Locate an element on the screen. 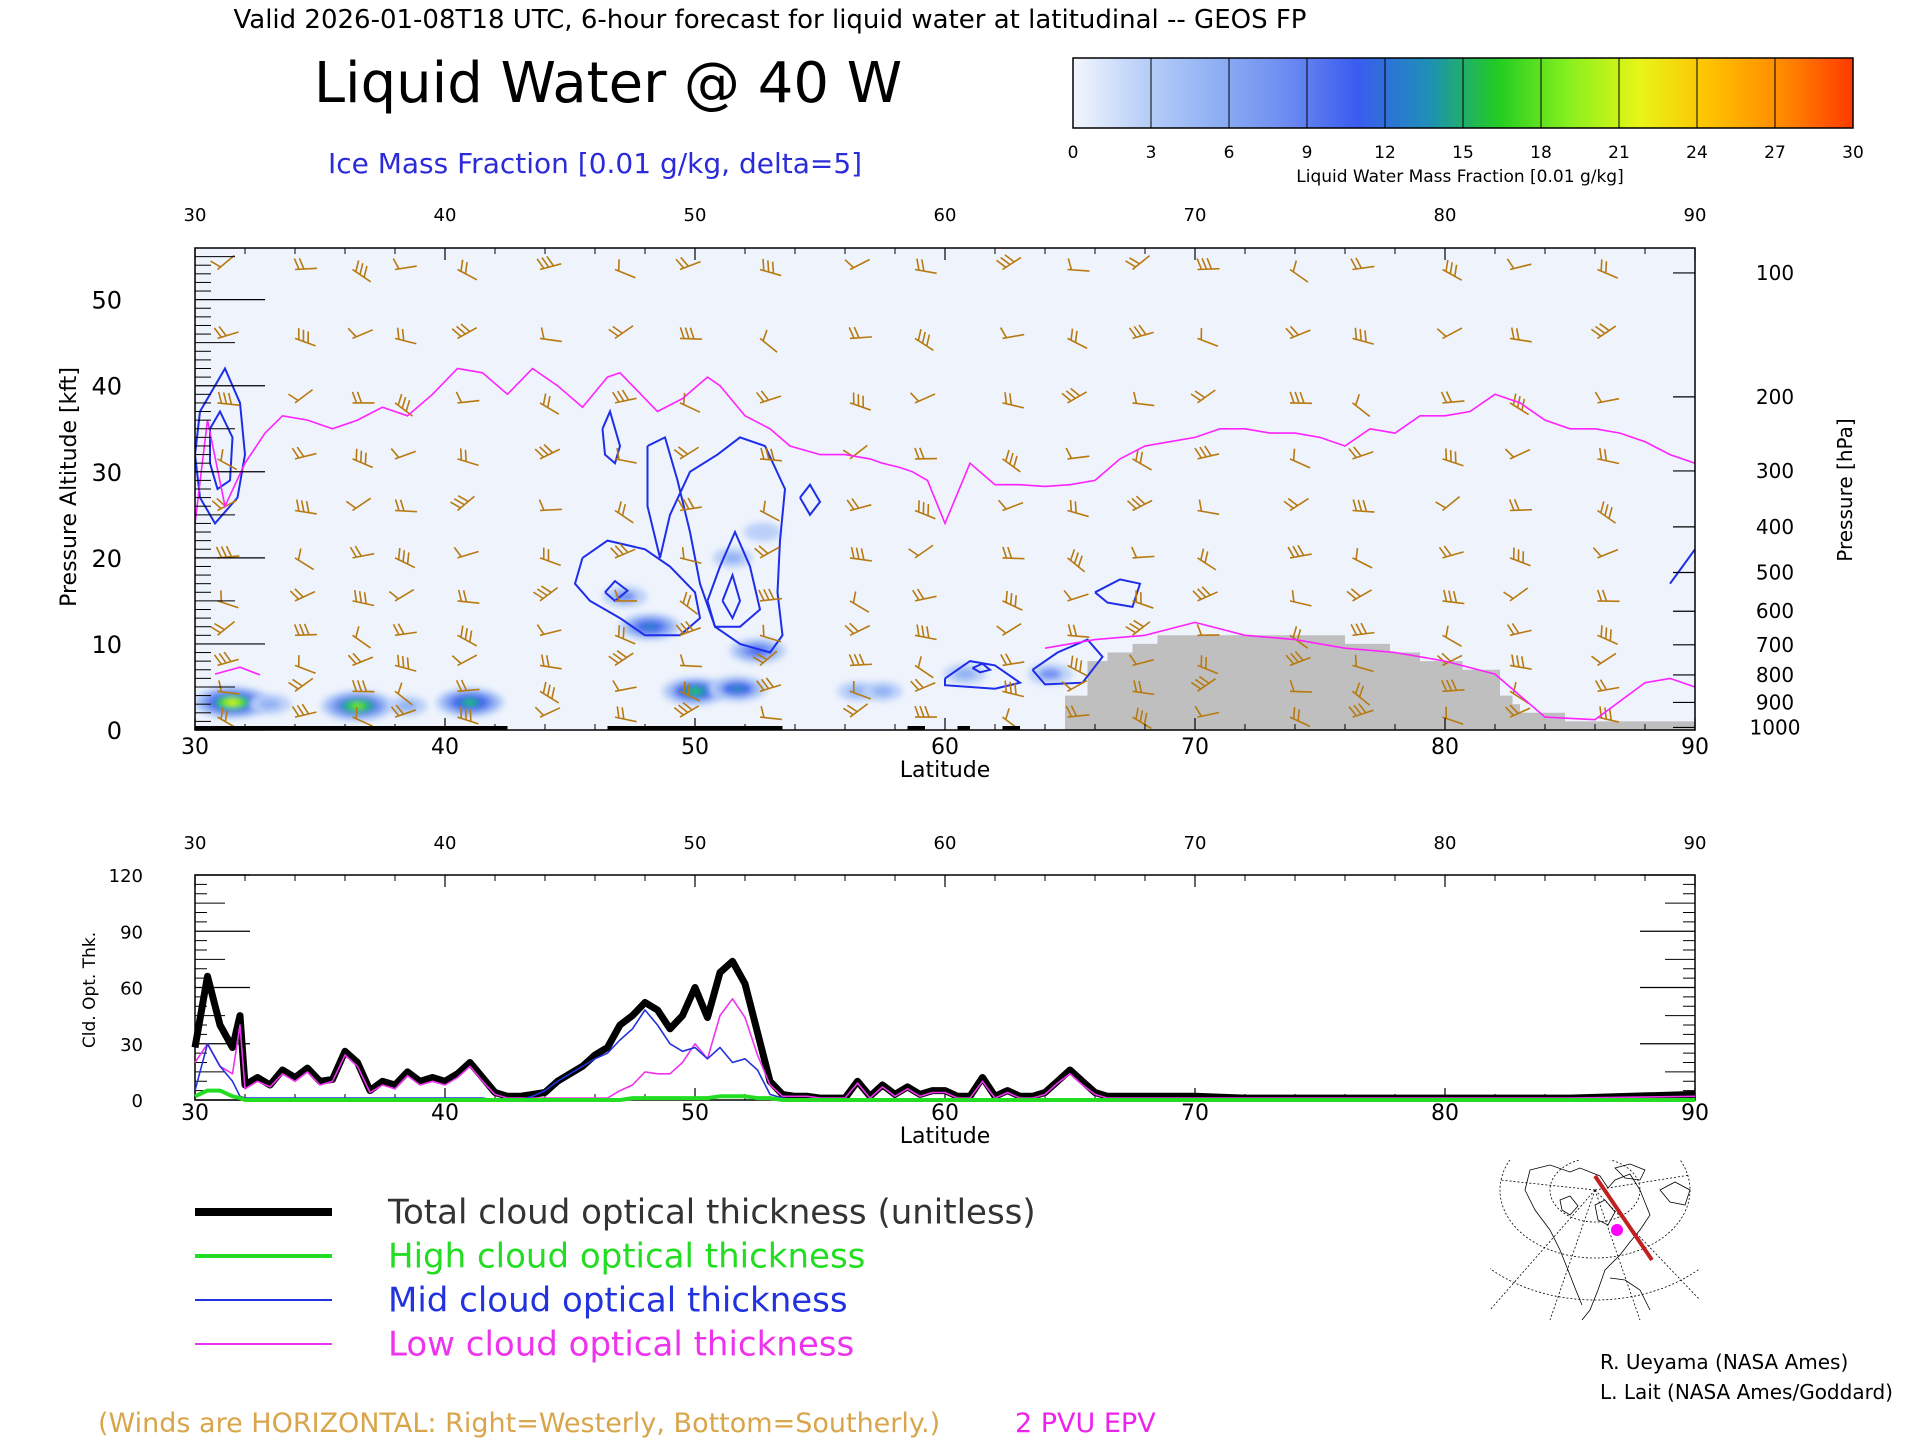 The image size is (1920, 1440). x-tick-label: 30 is located at coordinates (195, 747).